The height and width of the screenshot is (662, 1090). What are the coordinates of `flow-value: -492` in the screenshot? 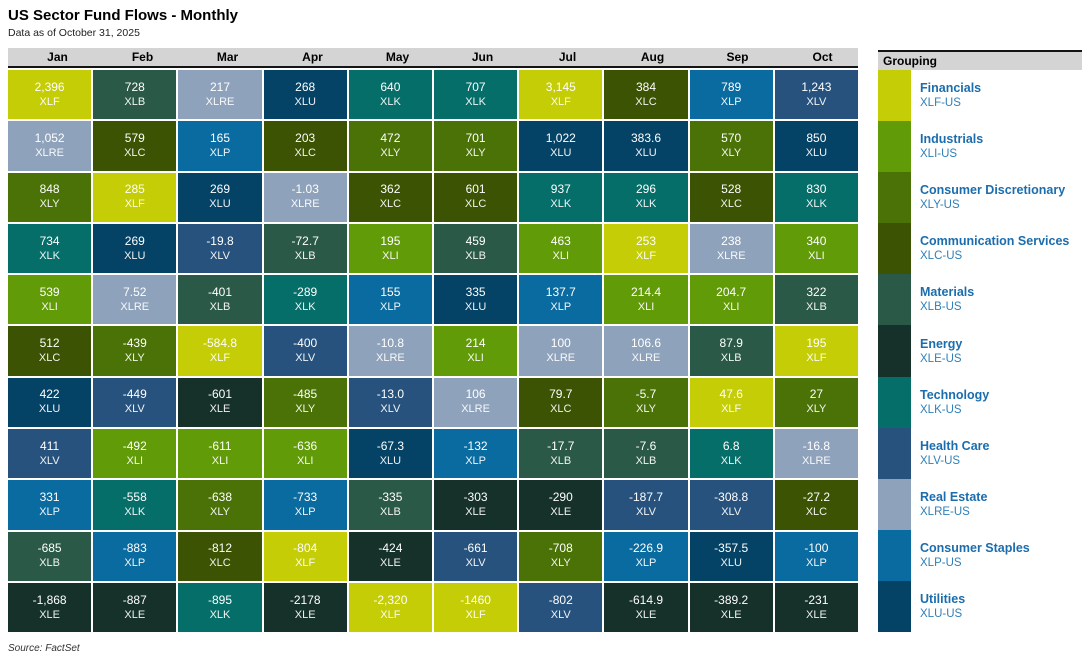 It's located at (134, 445).